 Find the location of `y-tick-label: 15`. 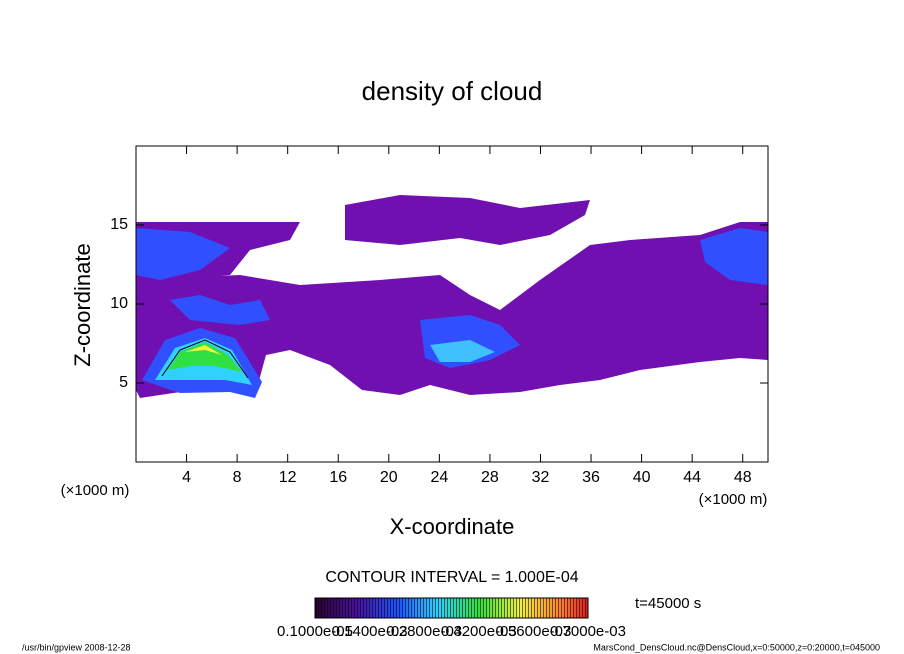

y-tick-label: 15 is located at coordinates (119, 224).